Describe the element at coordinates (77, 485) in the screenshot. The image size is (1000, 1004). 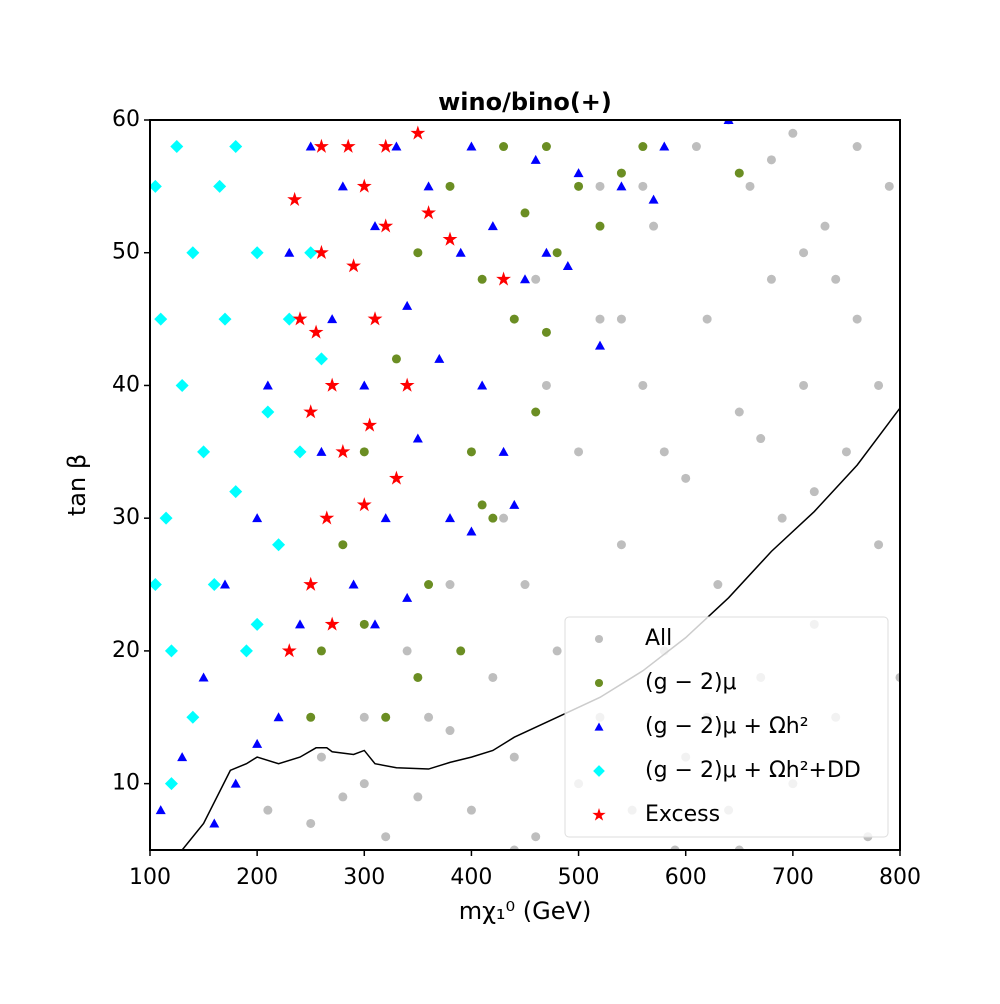
I see `y-axis-label: tan β` at that location.